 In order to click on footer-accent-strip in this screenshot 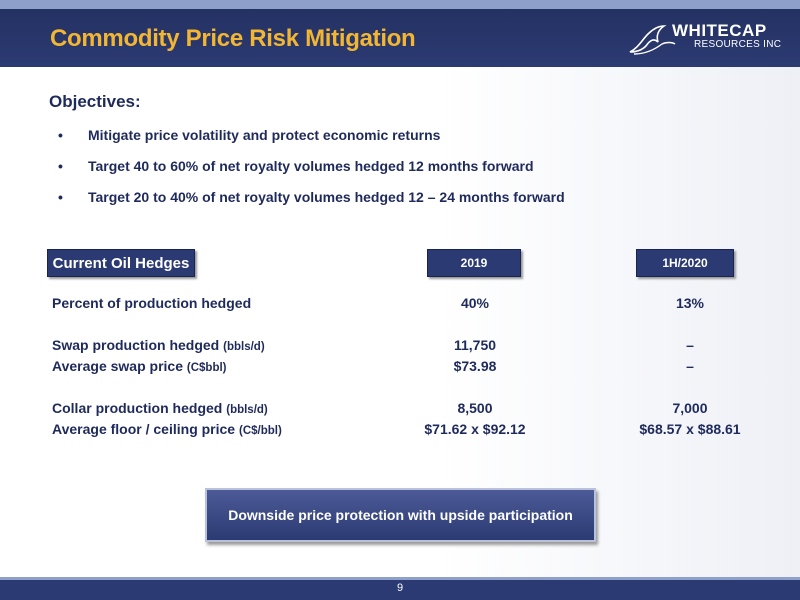, I will do `click(400, 578)`.